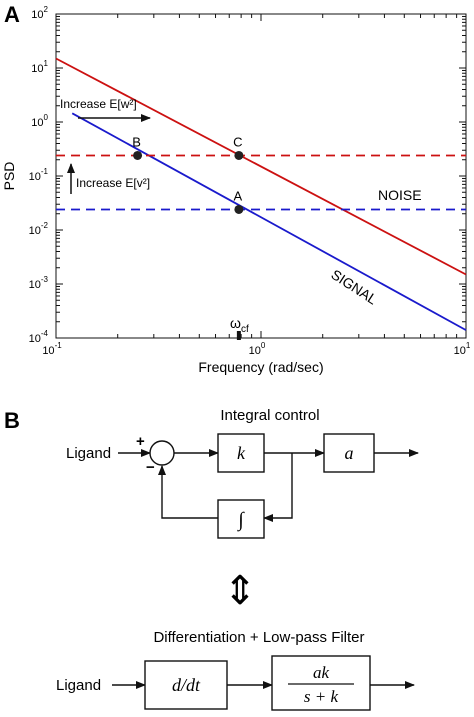 The height and width of the screenshot is (717, 474). I want to click on point-a, so click(239, 209).